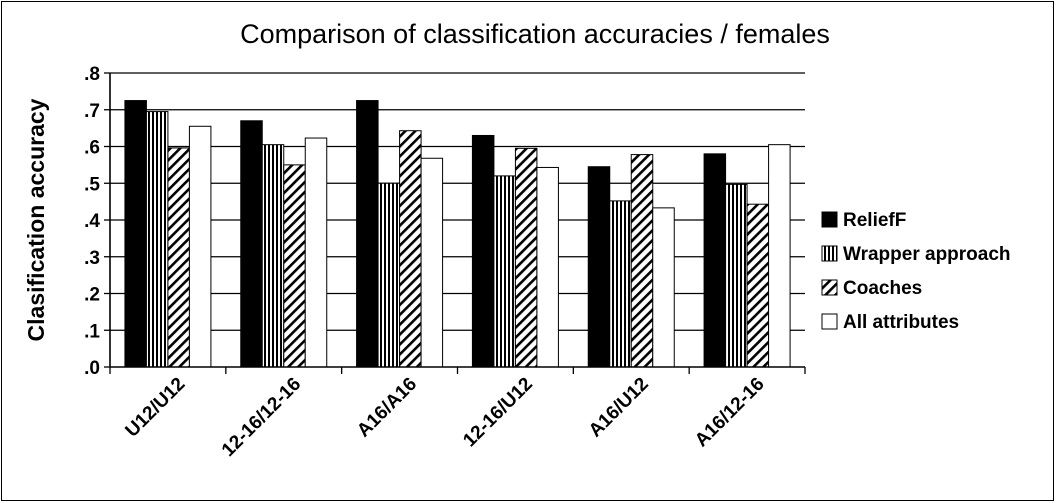 Image resolution: width=1057 pixels, height=503 pixels. I want to click on y-tick-label: .8, so click(92, 74).